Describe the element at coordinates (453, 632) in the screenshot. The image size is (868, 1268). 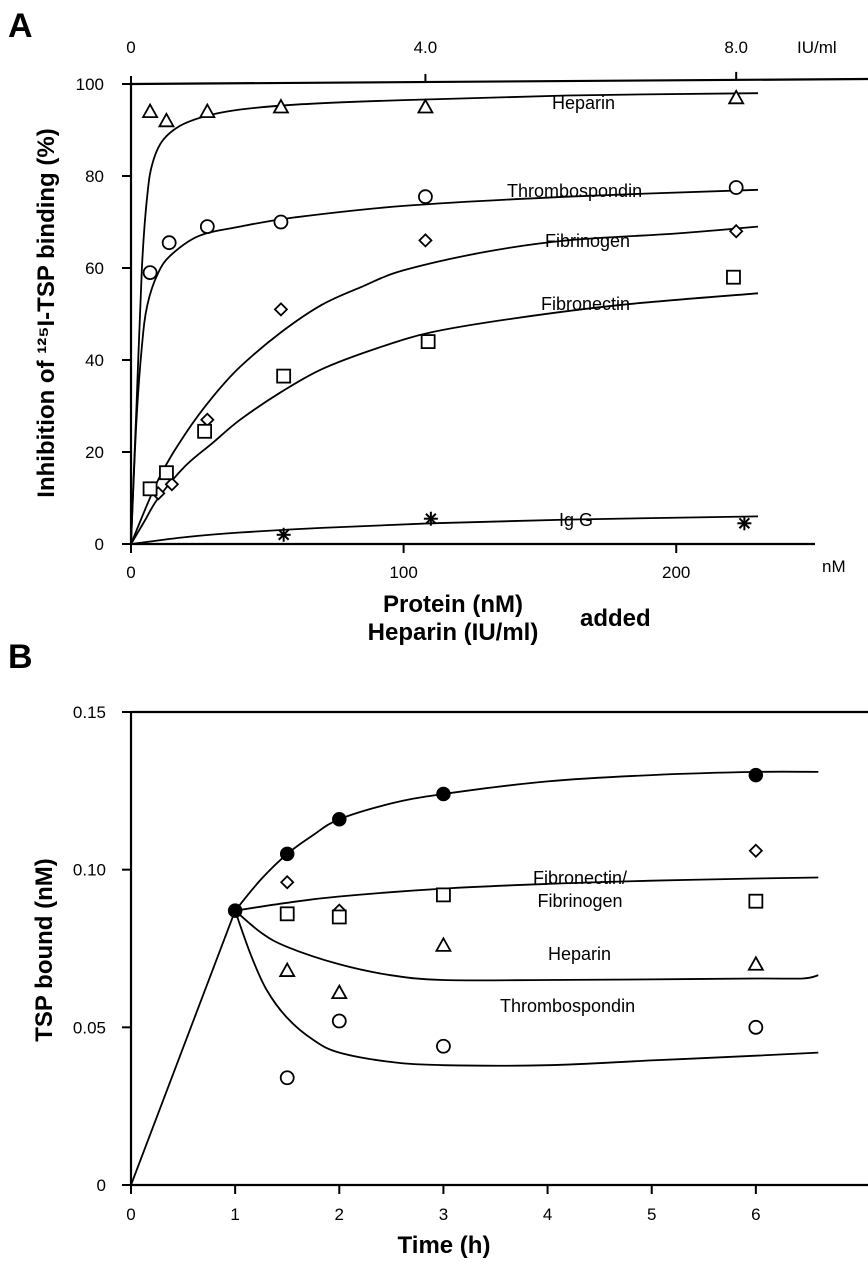
I see `panel-a-x-title-line2: Heparin (IU/ml)` at that location.